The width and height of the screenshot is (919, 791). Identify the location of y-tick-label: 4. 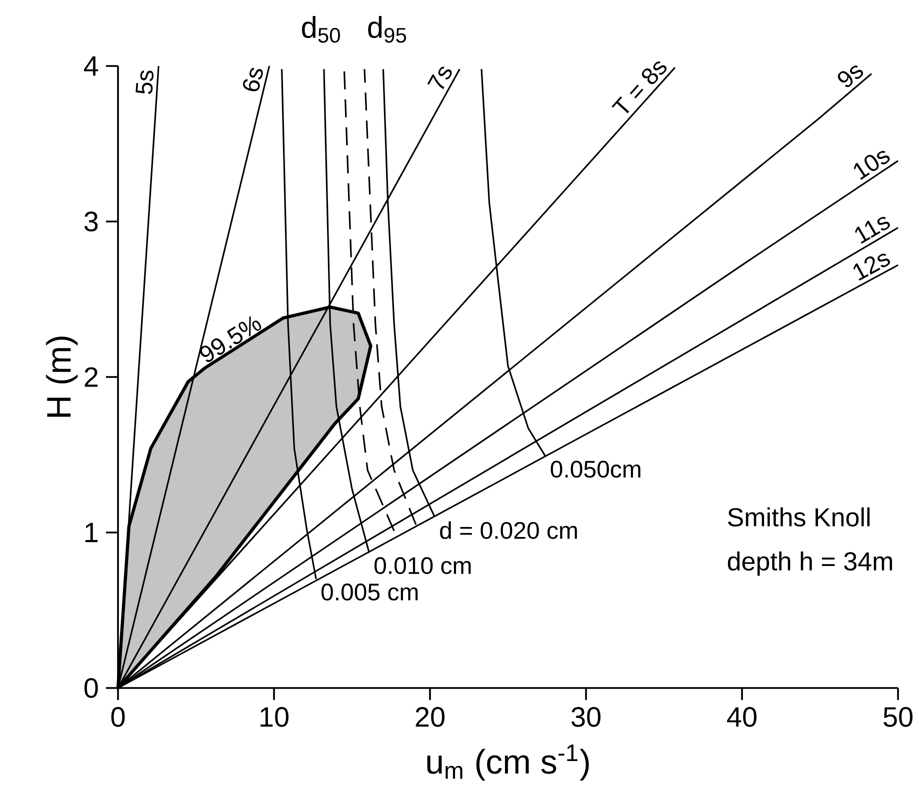
(91, 66).